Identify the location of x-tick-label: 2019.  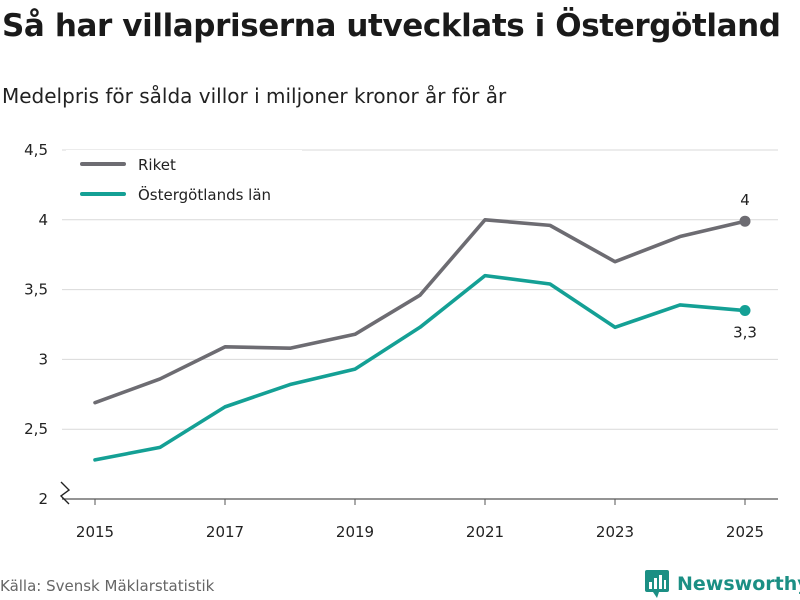
(355, 532).